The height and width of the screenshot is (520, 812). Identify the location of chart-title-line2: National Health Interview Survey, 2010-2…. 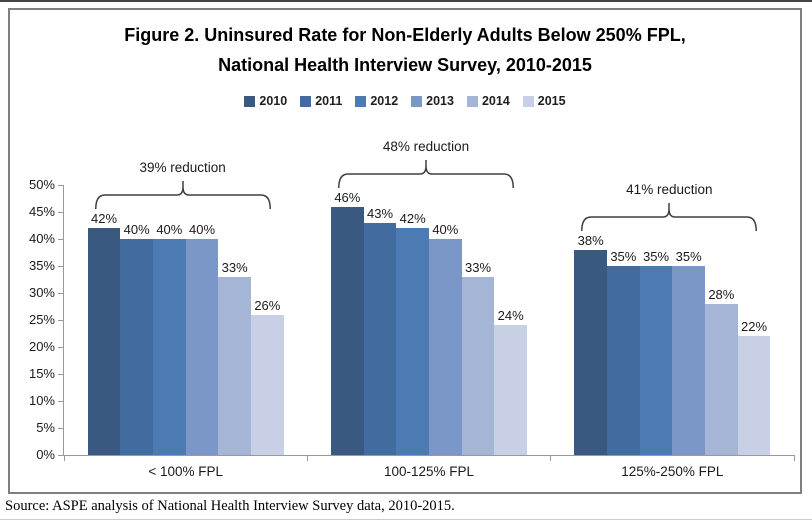
(405, 65).